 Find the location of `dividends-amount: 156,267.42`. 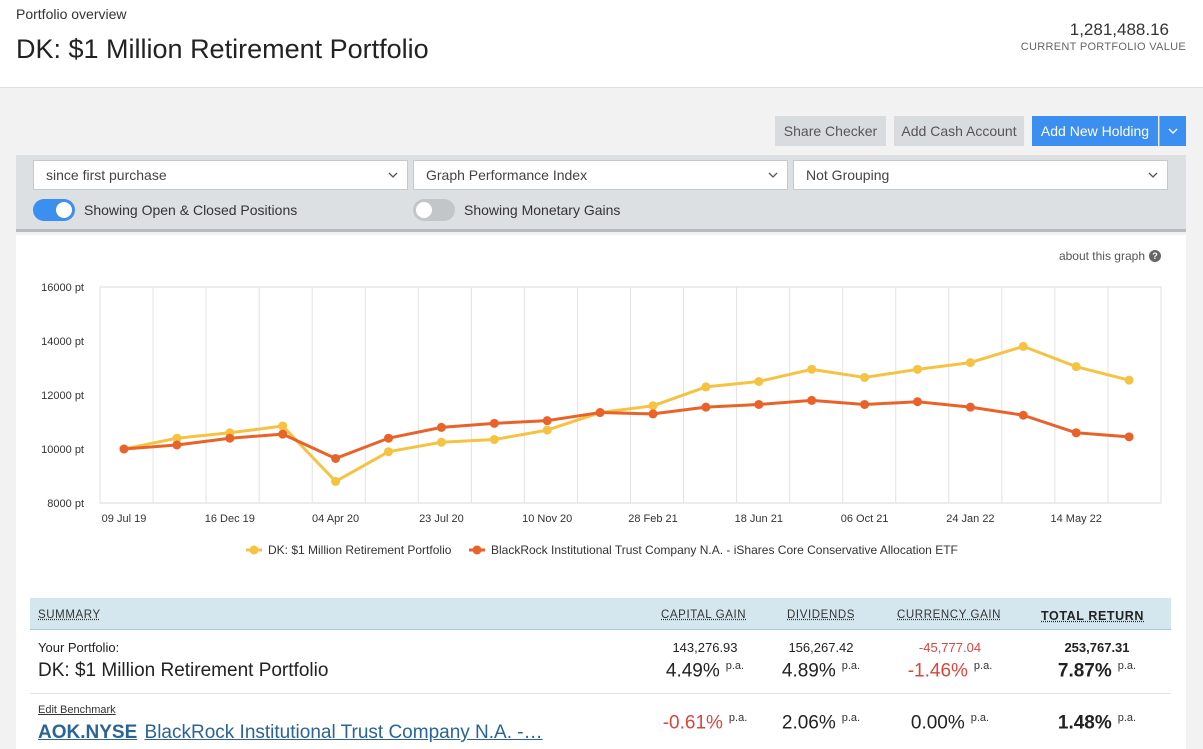

dividends-amount: 156,267.42 is located at coordinates (821, 647).